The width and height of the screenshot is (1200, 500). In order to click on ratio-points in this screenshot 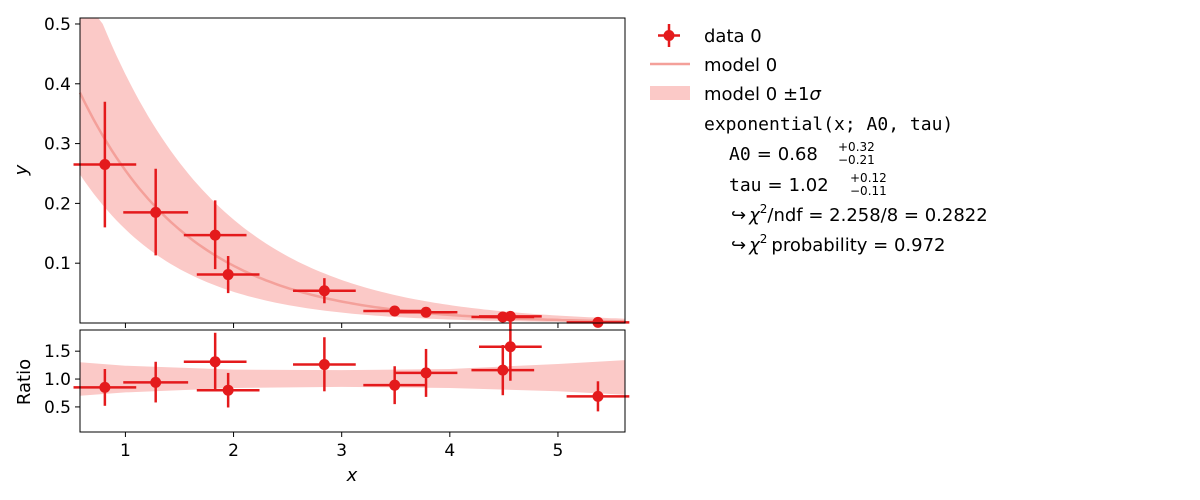, I will do `click(351, 362)`.